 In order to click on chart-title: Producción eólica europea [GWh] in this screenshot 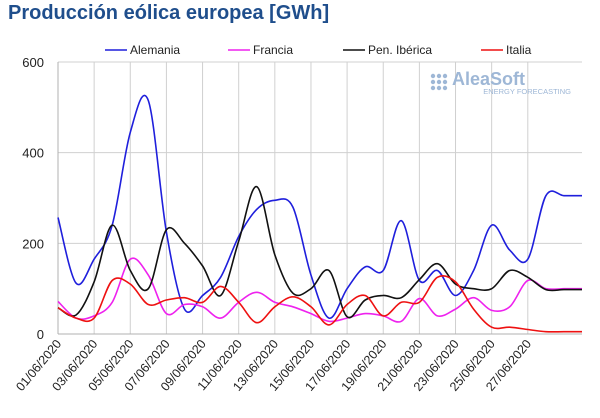, I will do `click(169, 13)`.